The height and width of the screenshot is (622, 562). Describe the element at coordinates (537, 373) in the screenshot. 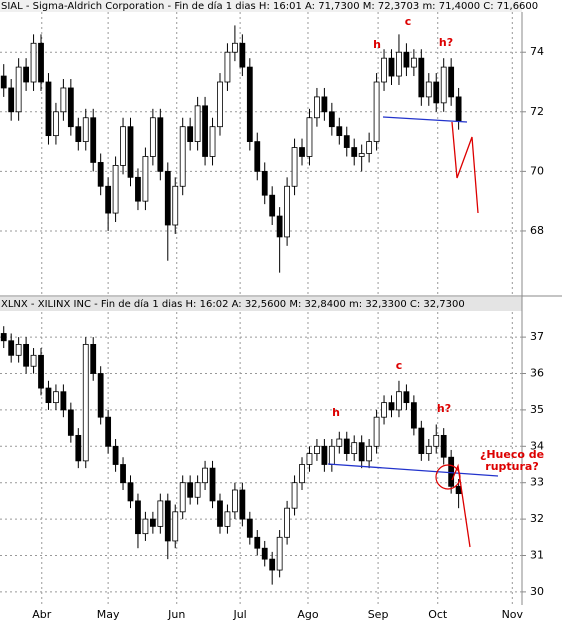

I see `y-tick-label: 36` at that location.